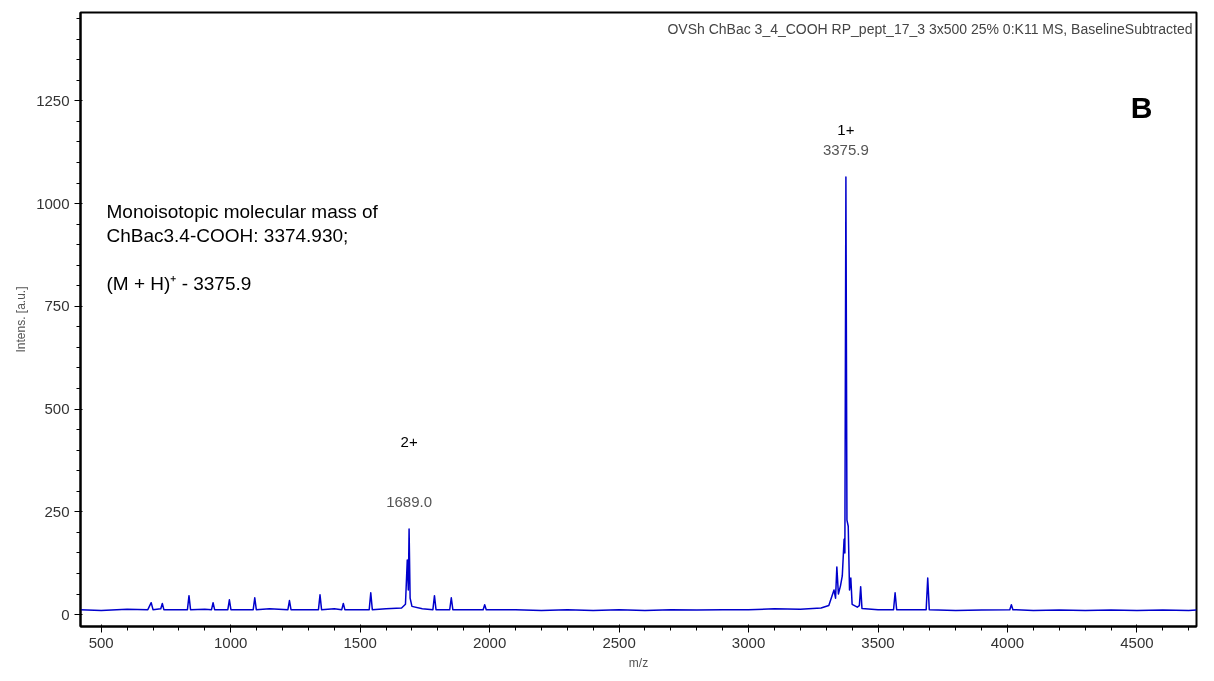  What do you see at coordinates (65, 614) in the screenshot?
I see `y-tick-label: 0` at bounding box center [65, 614].